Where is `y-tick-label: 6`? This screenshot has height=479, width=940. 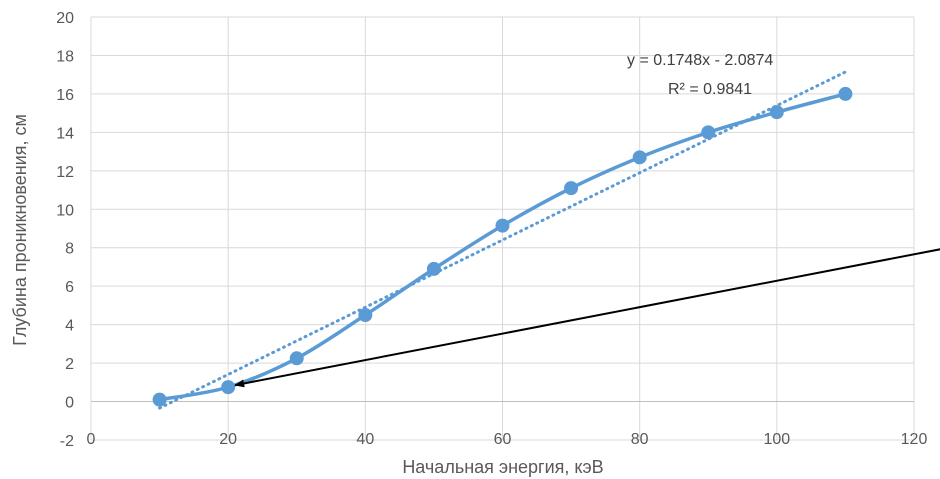
y-tick-label: 6 is located at coordinates (69, 287).